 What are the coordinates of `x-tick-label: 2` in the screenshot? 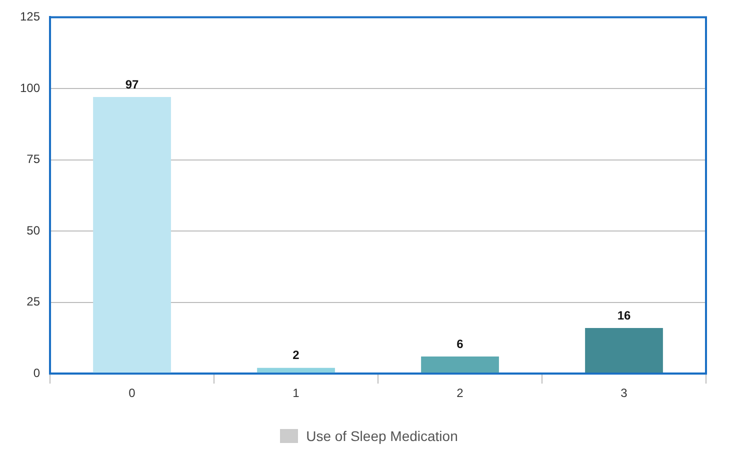 It's located at (460, 393).